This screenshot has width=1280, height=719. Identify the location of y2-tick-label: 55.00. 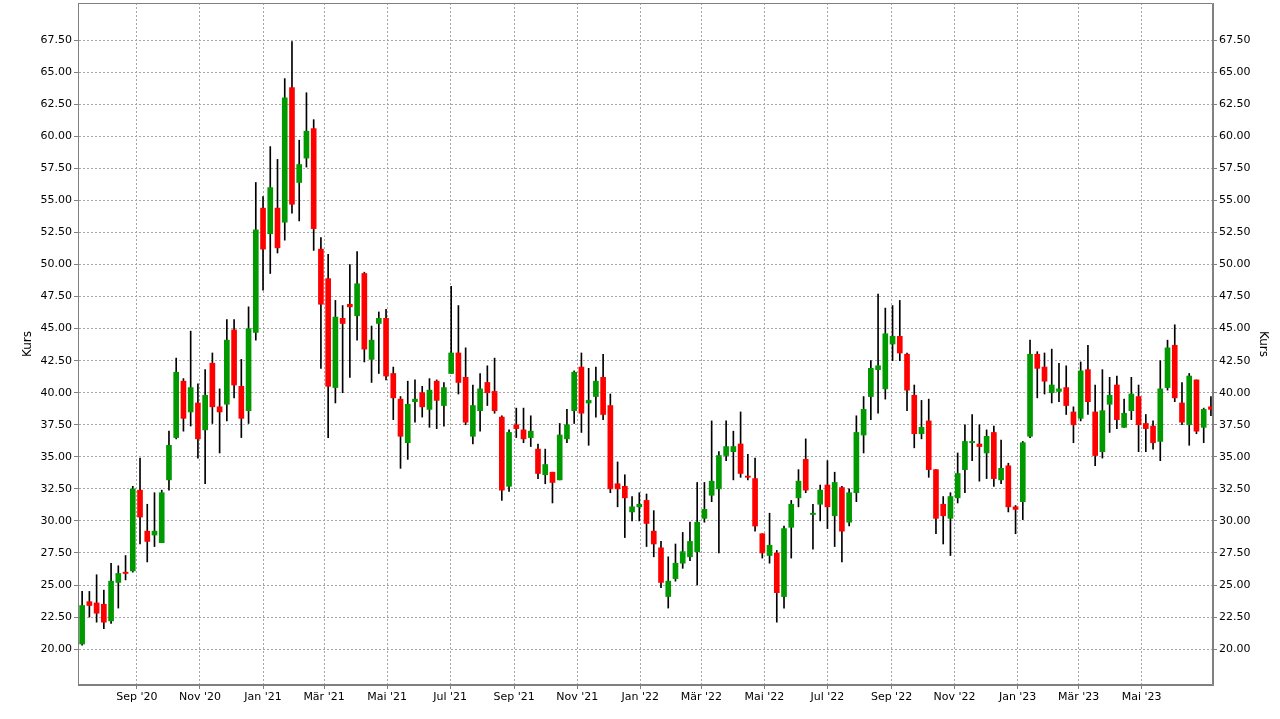
(1235, 200).